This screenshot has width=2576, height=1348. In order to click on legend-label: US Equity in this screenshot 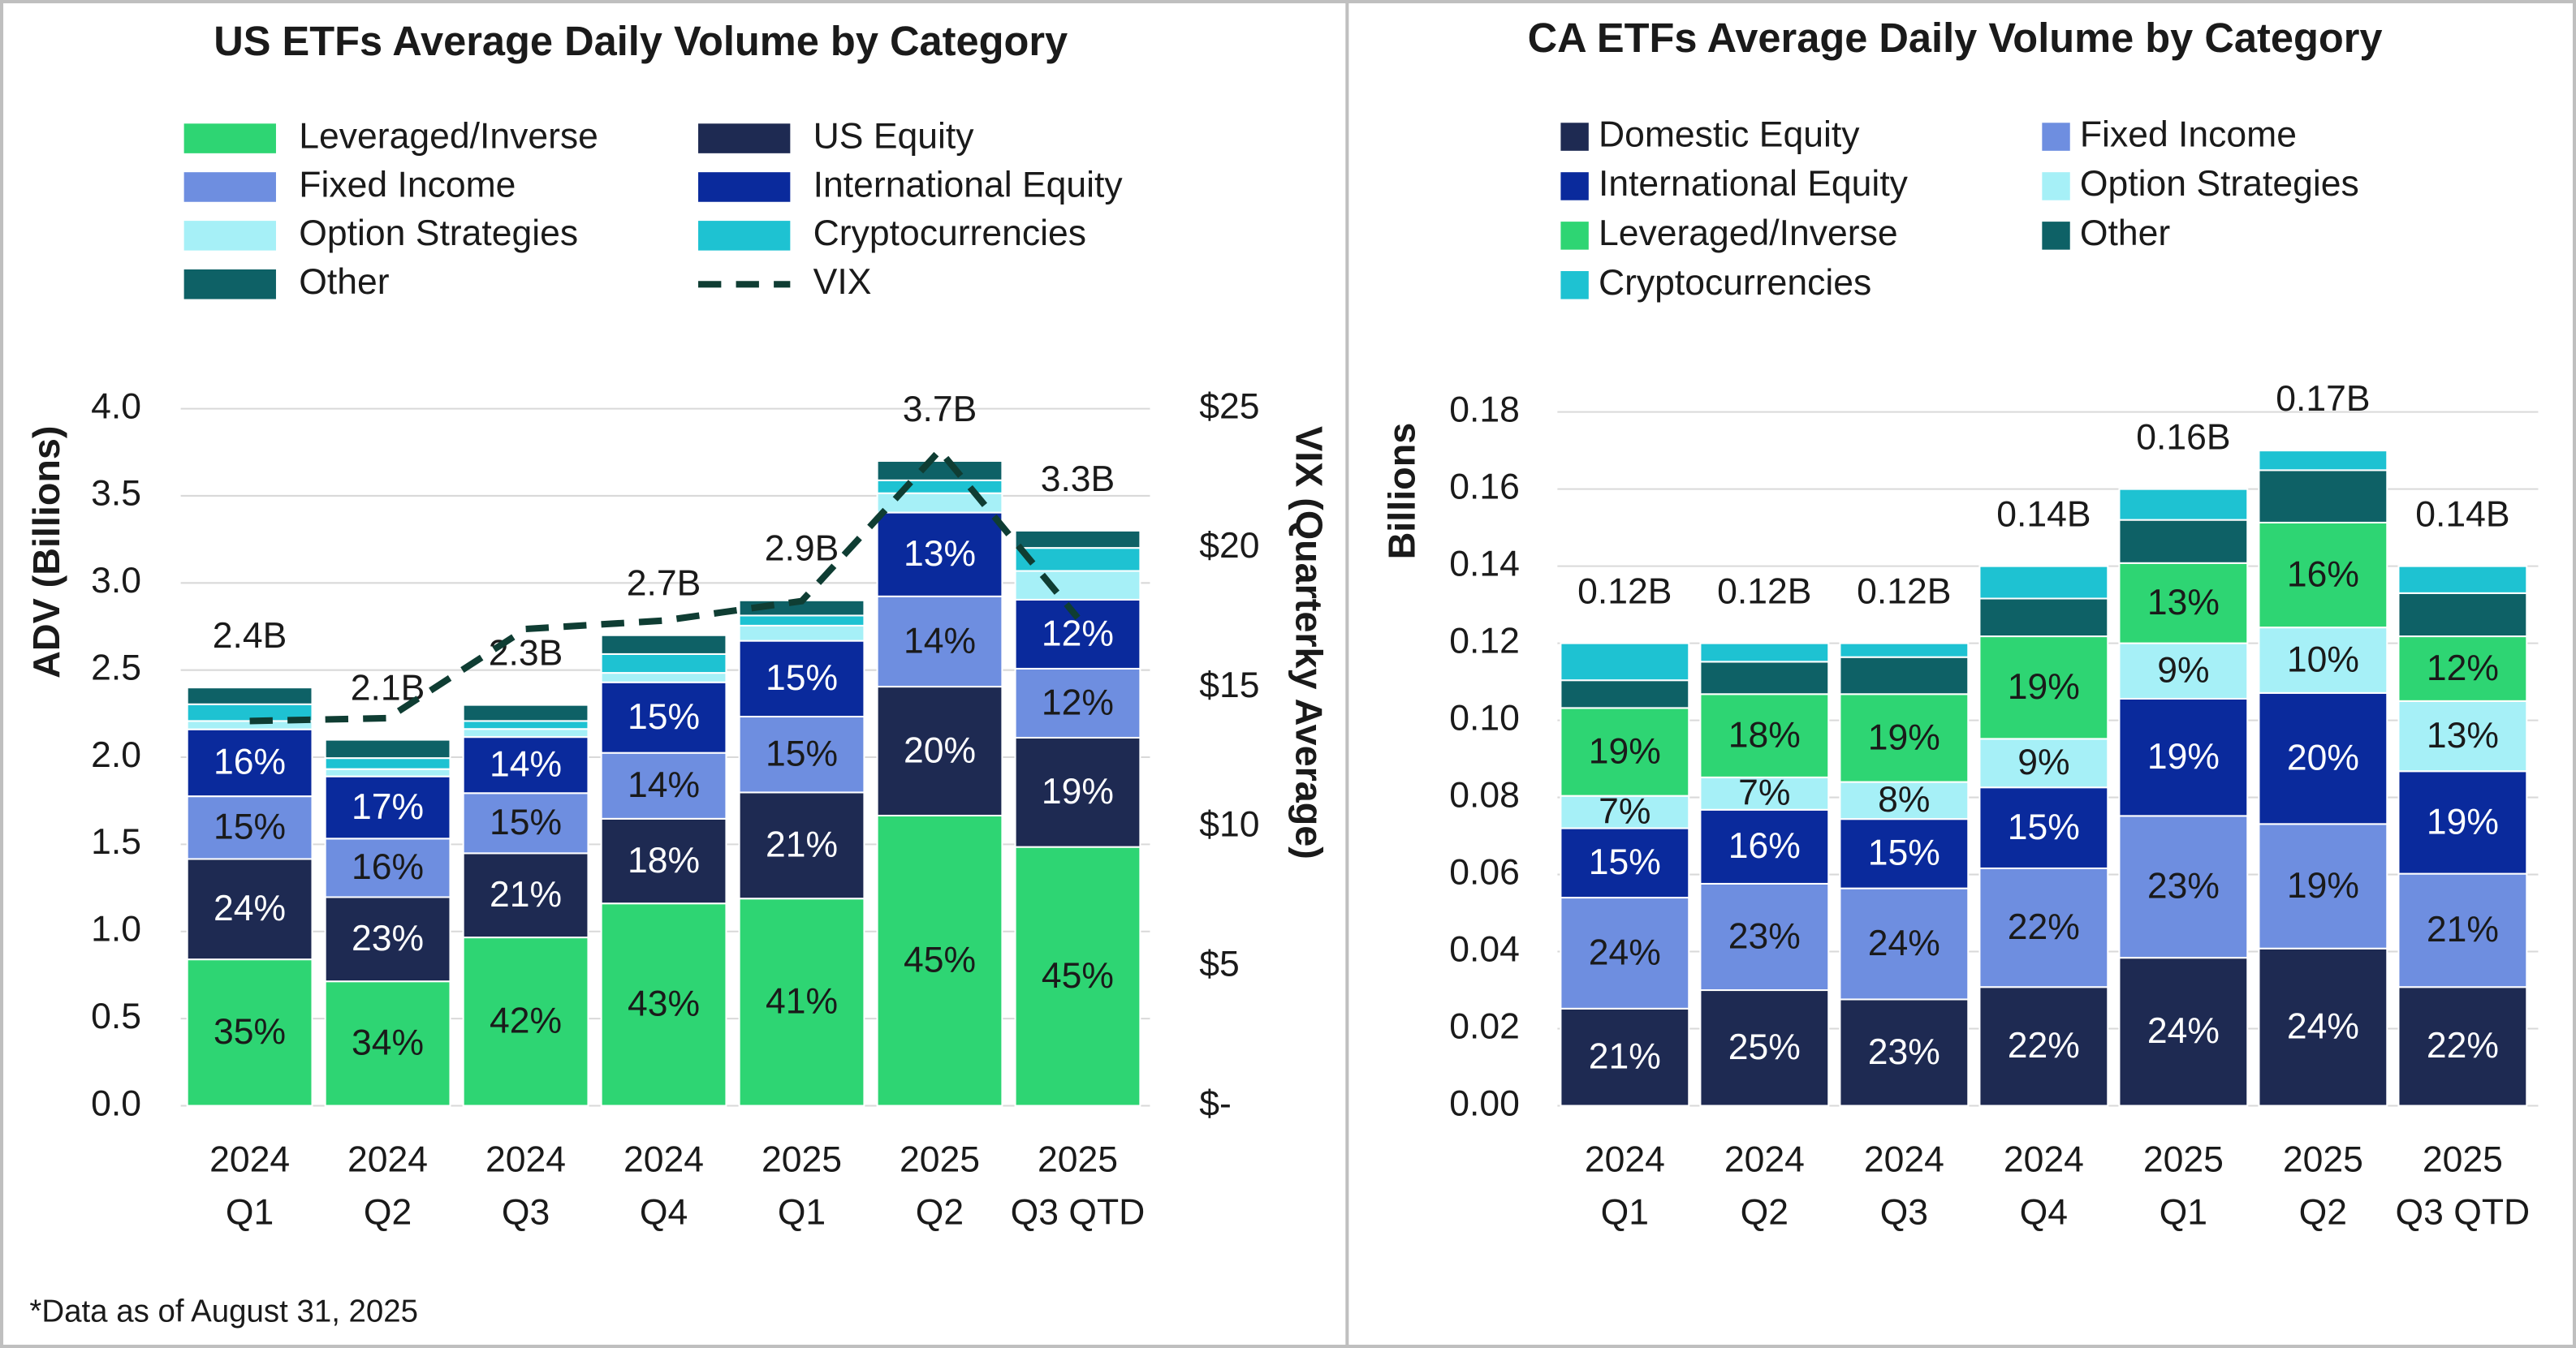, I will do `click(894, 136)`.